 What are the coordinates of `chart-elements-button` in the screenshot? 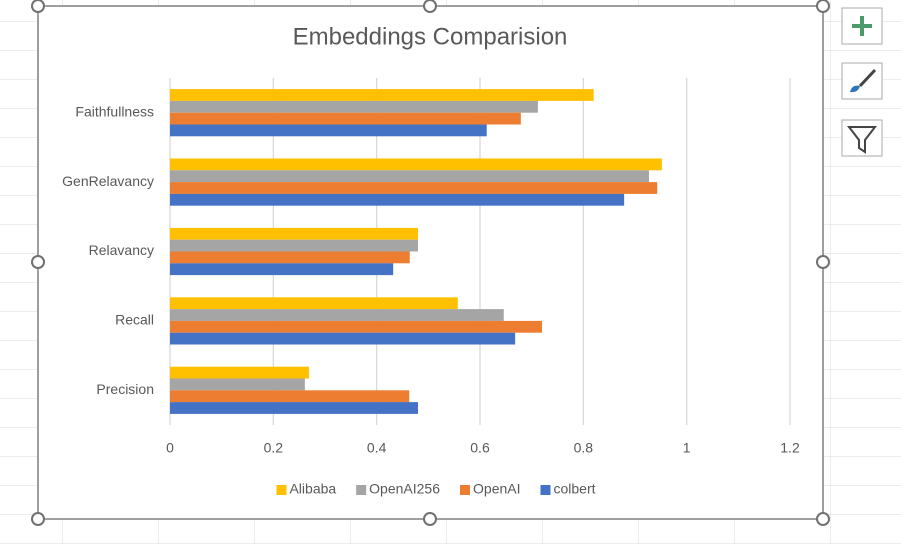 It's located at (862, 26).